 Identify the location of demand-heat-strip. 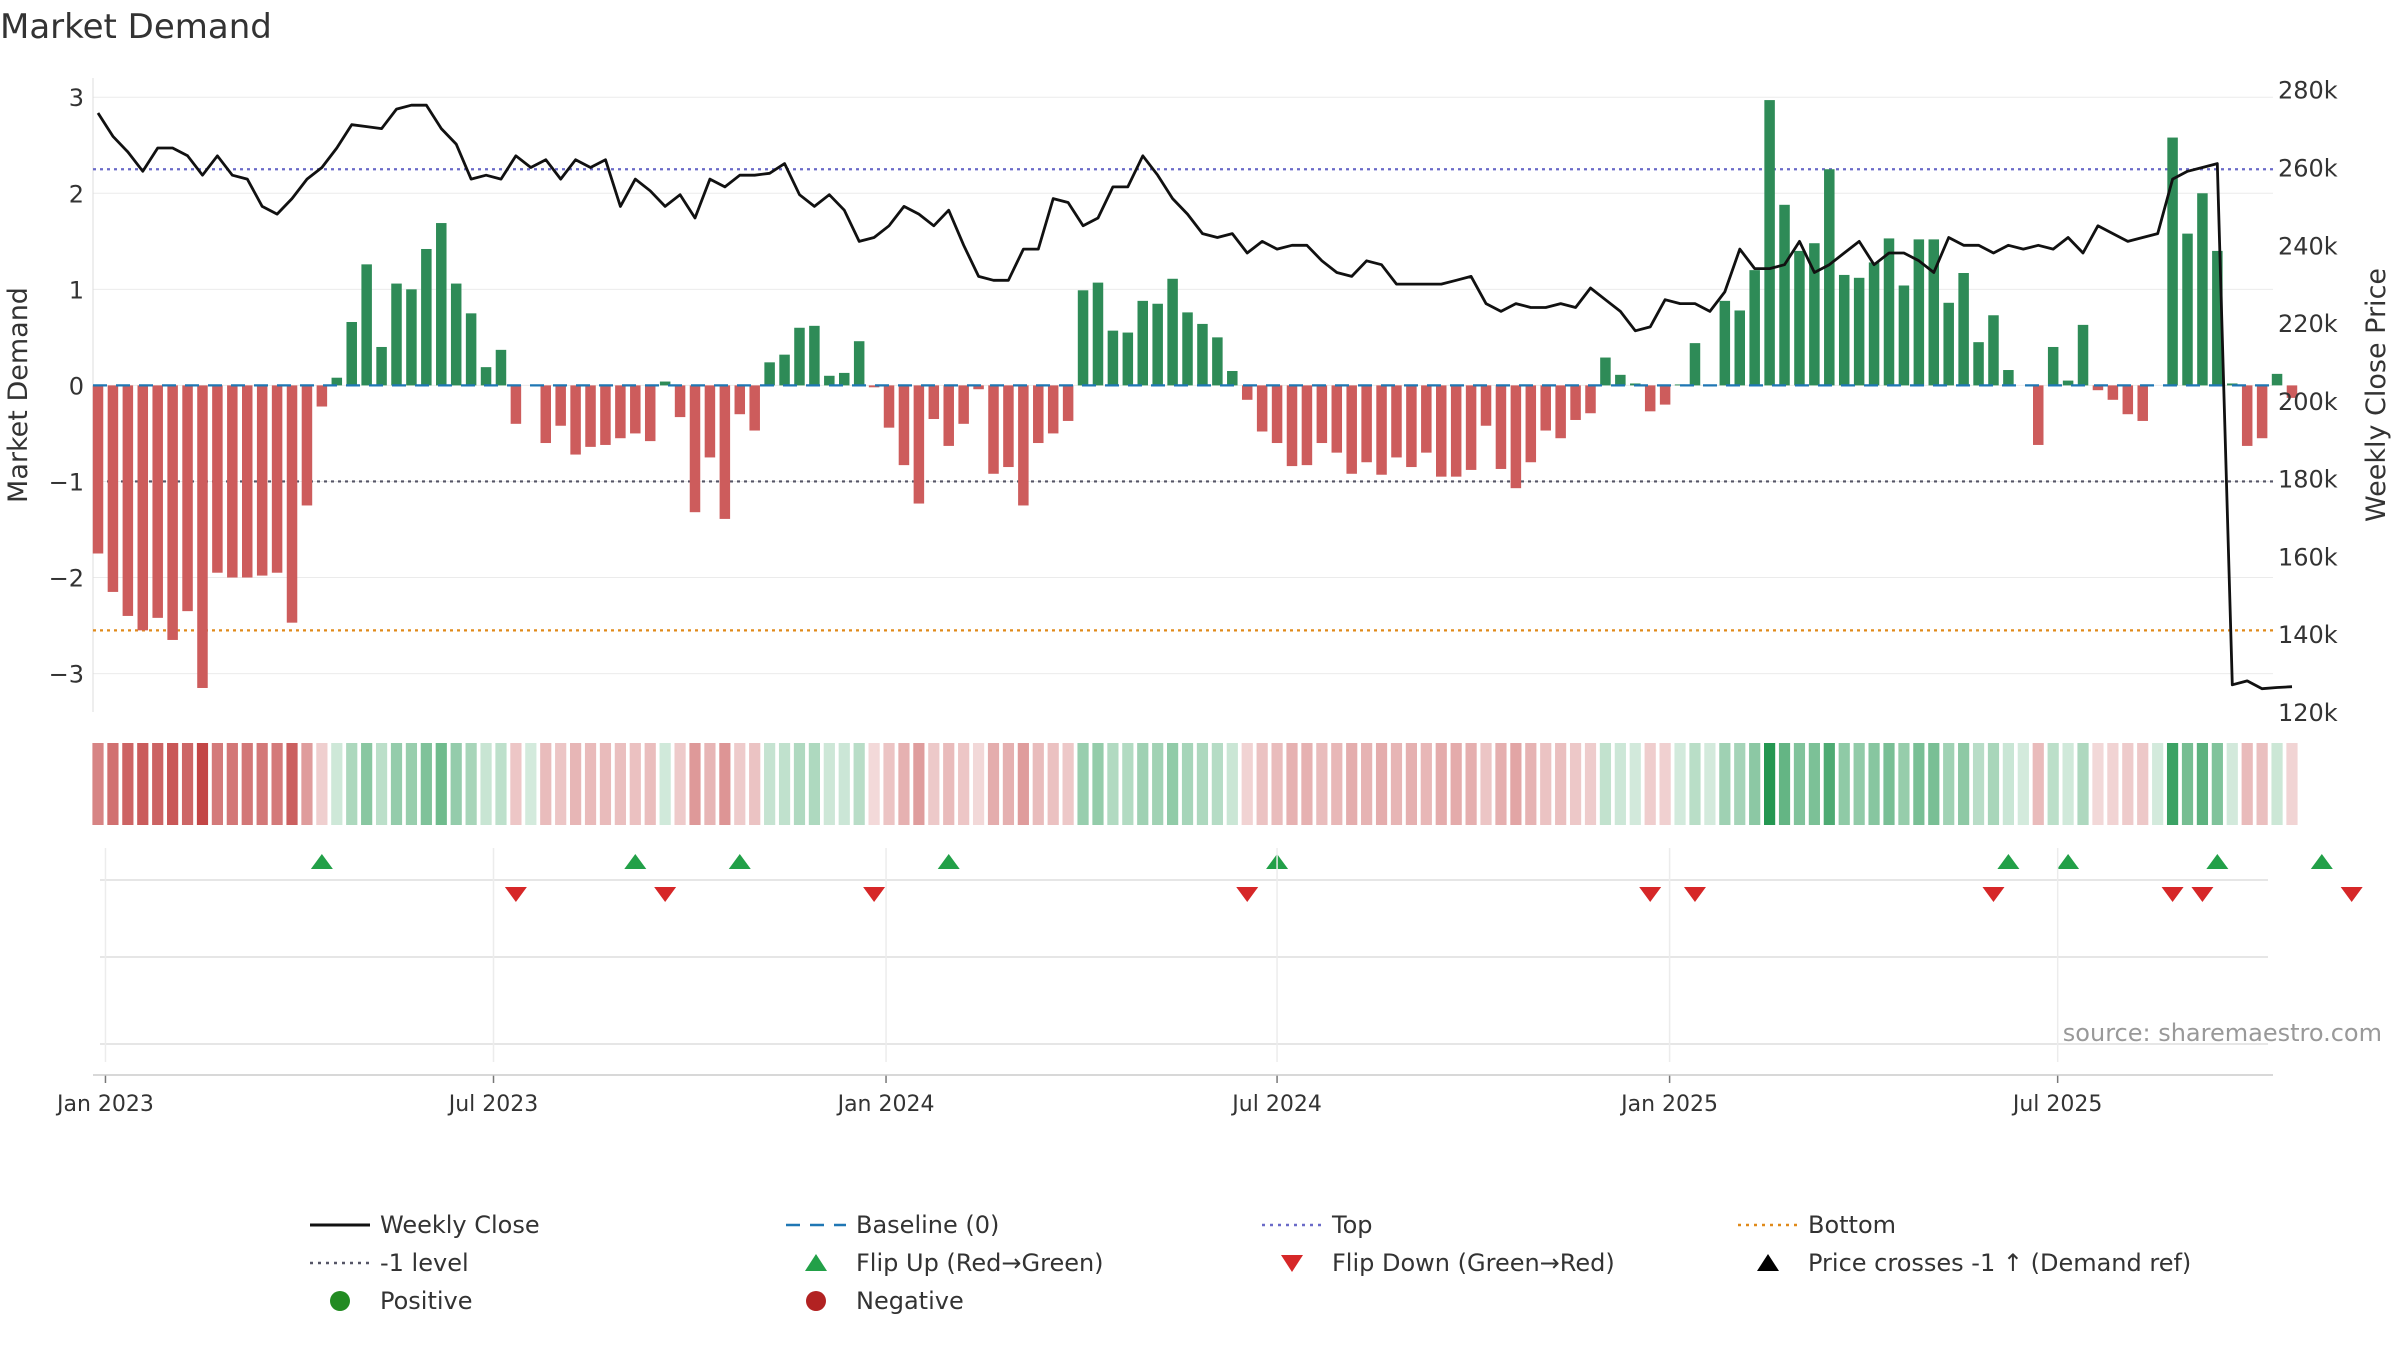
(1195, 784).